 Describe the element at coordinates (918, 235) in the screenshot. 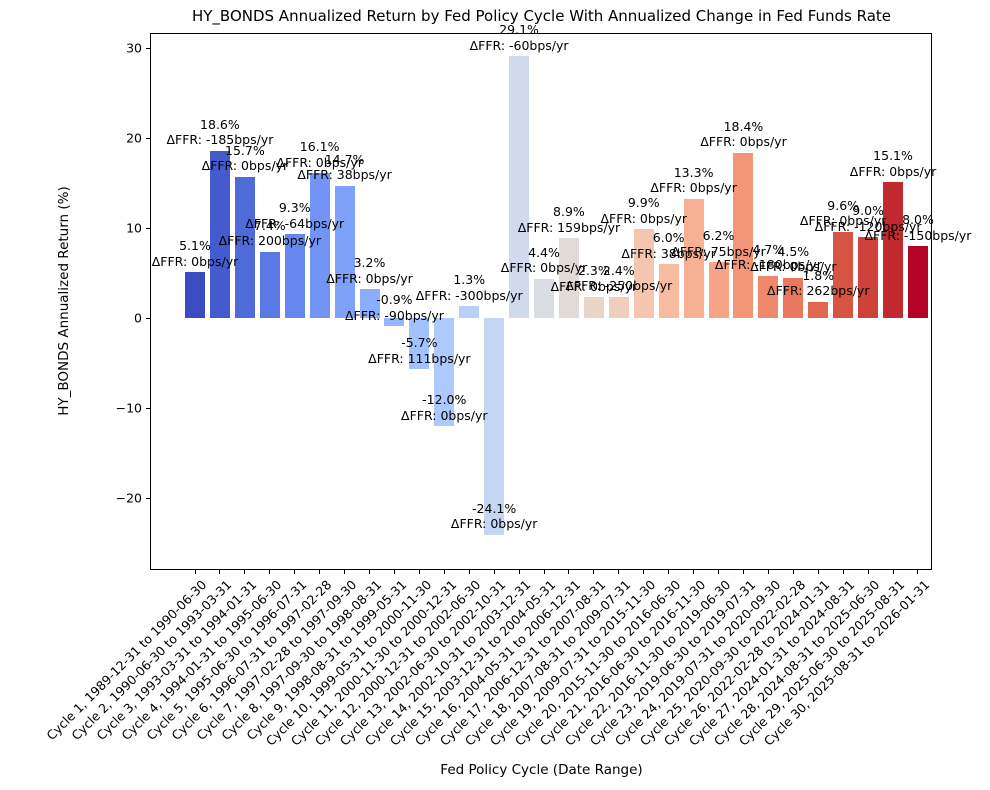

I see `bar-ffr-label: ΔFFR: -150bps/yr` at that location.